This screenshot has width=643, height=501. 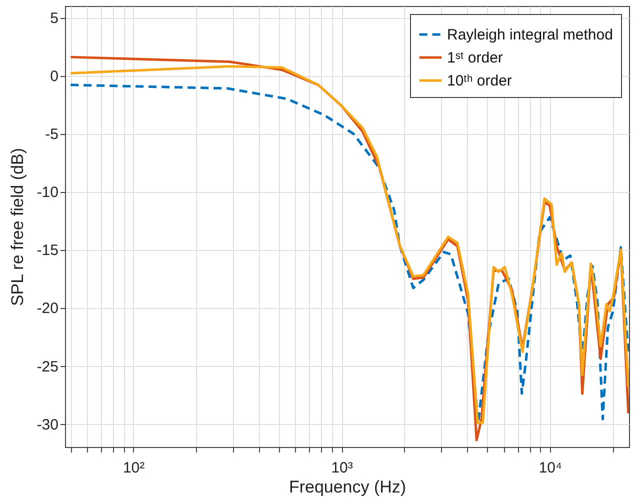 What do you see at coordinates (51, 135) in the screenshot?
I see `y-tick-label: -5` at bounding box center [51, 135].